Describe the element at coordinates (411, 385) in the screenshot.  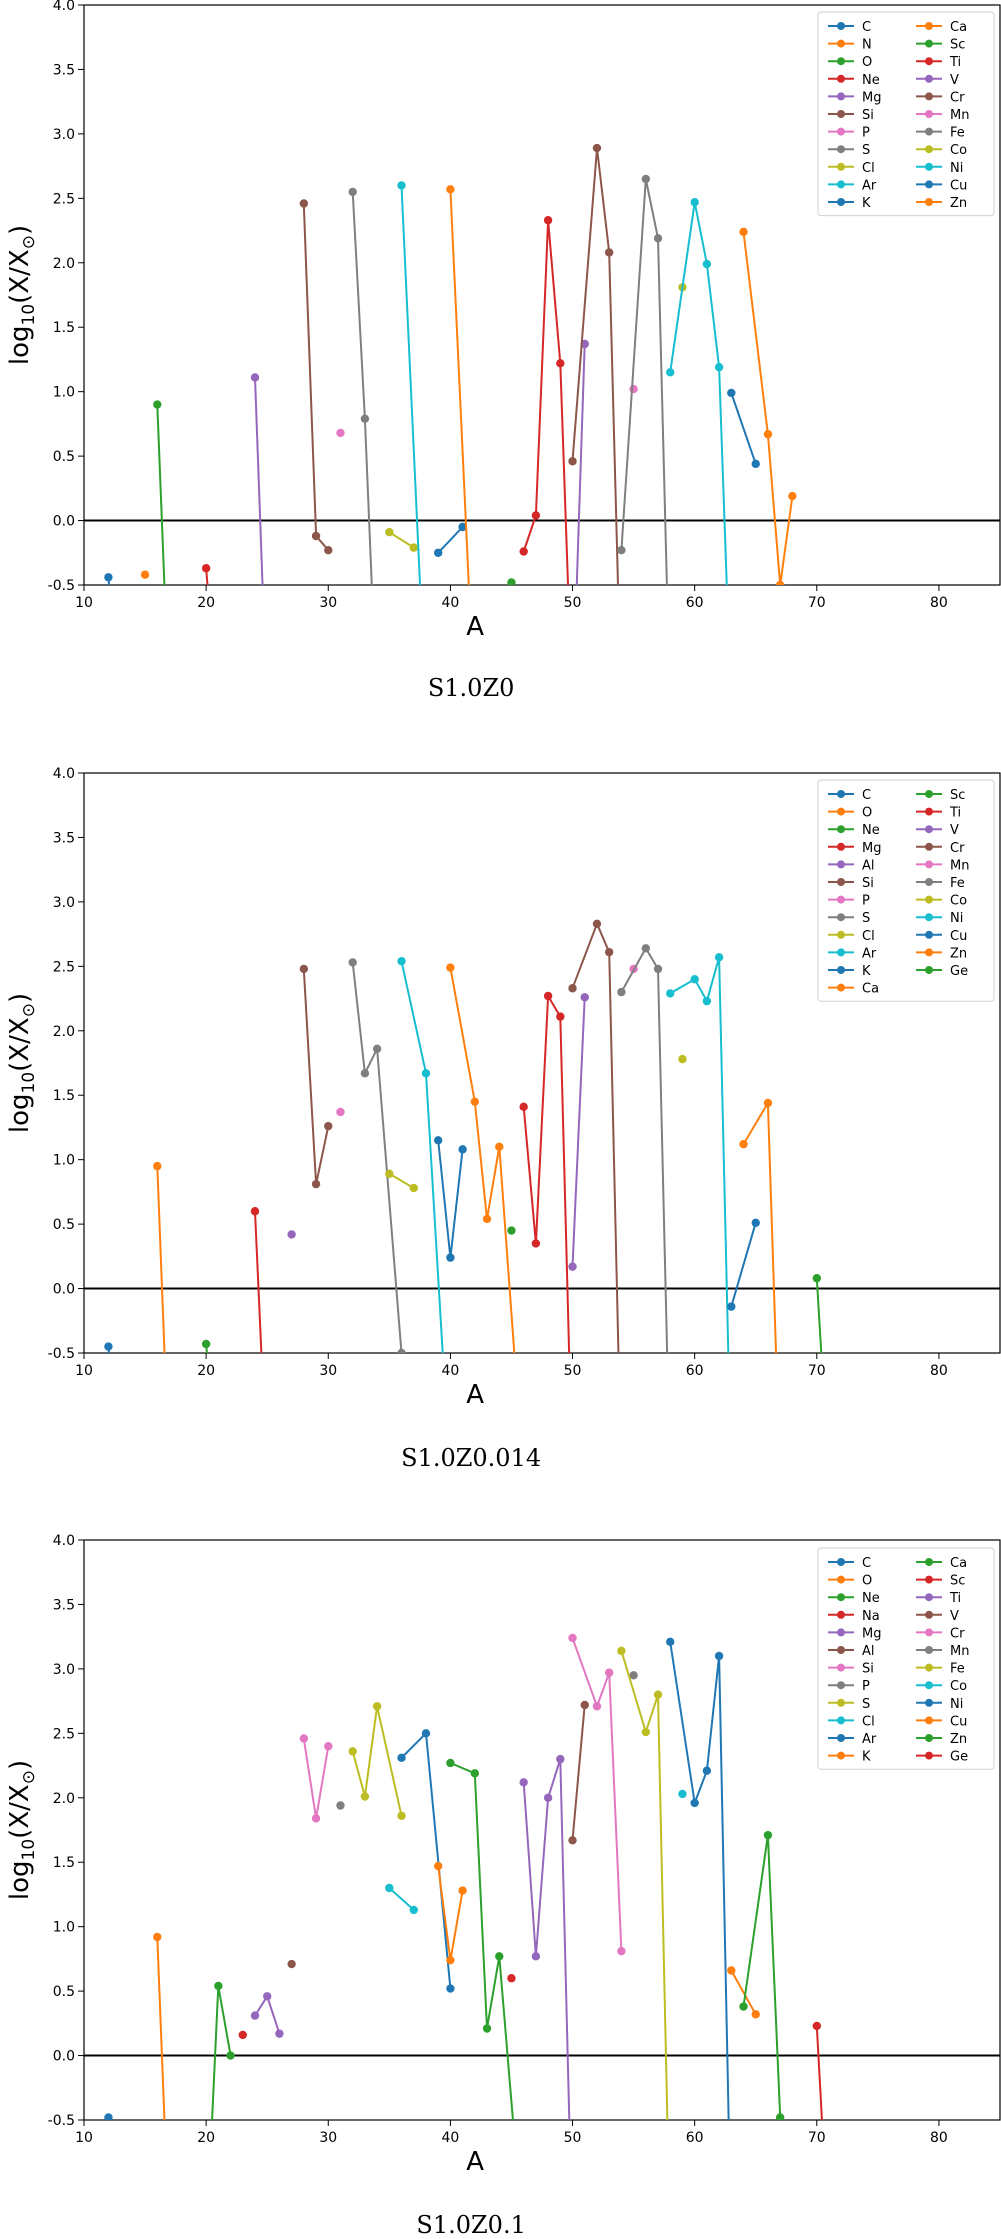
I see `series-line-Ar` at that location.